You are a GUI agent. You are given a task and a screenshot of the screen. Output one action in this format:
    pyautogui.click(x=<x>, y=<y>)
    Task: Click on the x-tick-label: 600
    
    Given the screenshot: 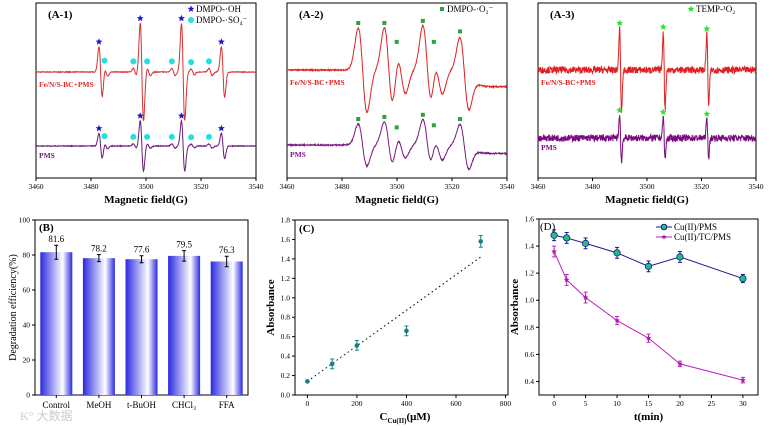 What is the action you would take?
    pyautogui.click(x=456, y=403)
    